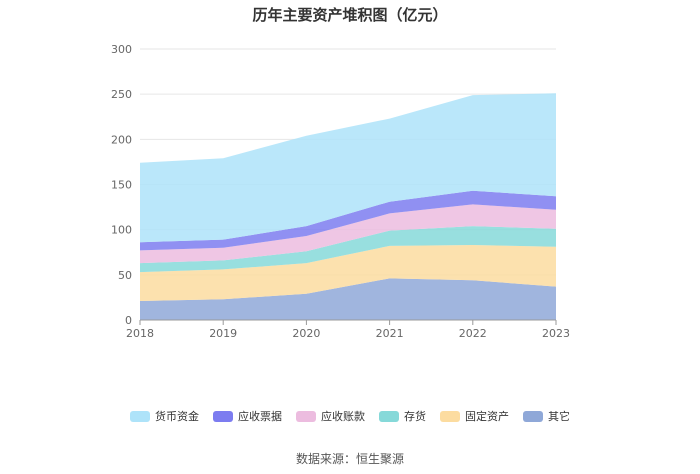 The width and height of the screenshot is (700, 474). Describe the element at coordinates (306, 333) in the screenshot. I see `x-tick-label: 2020` at that location.